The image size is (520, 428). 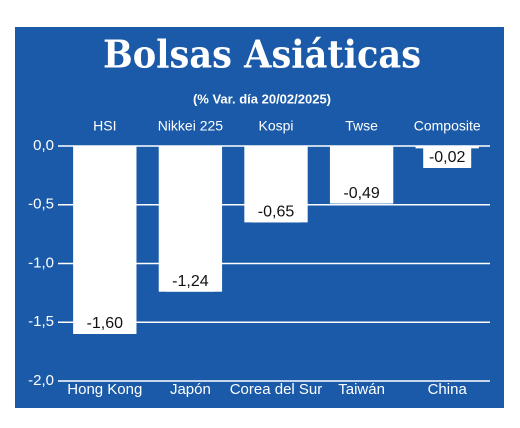 What do you see at coordinates (448, 389) in the screenshot?
I see `x-tick-label: China` at bounding box center [448, 389].